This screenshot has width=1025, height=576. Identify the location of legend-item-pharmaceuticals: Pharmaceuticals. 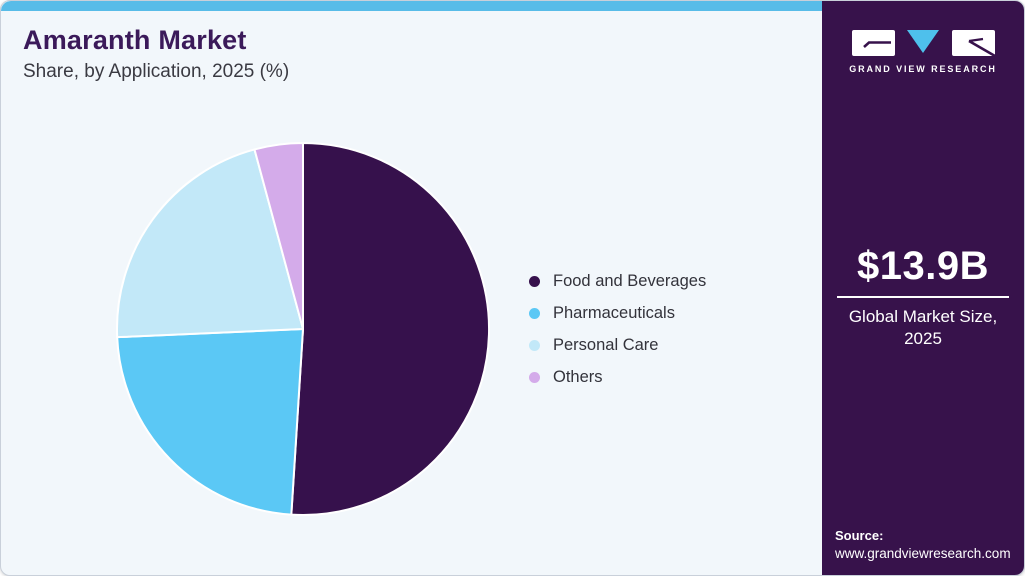
(617, 313).